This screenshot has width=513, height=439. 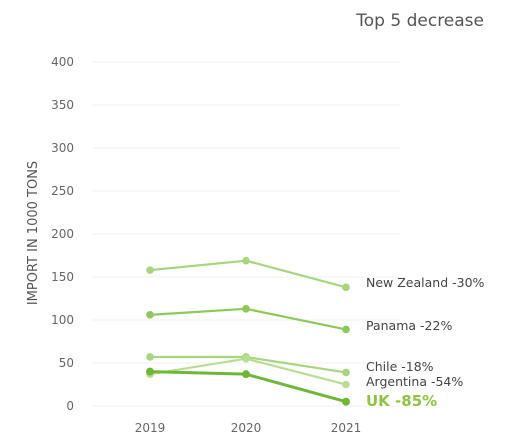 I want to click on y-tick-label: 100, so click(x=62, y=320).